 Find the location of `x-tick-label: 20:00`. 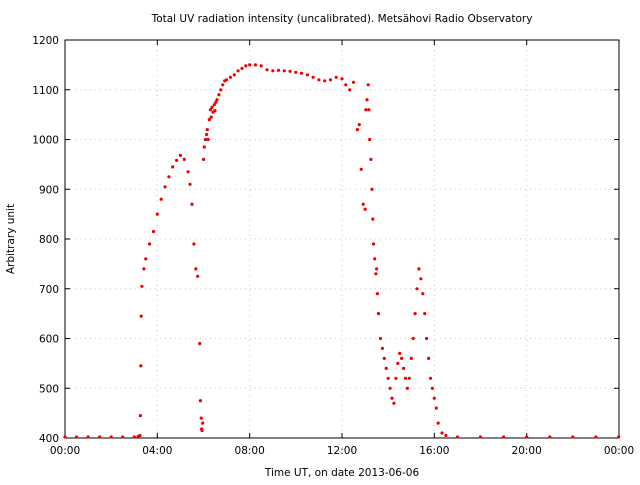

x-tick-label: 20:00 is located at coordinates (527, 451).